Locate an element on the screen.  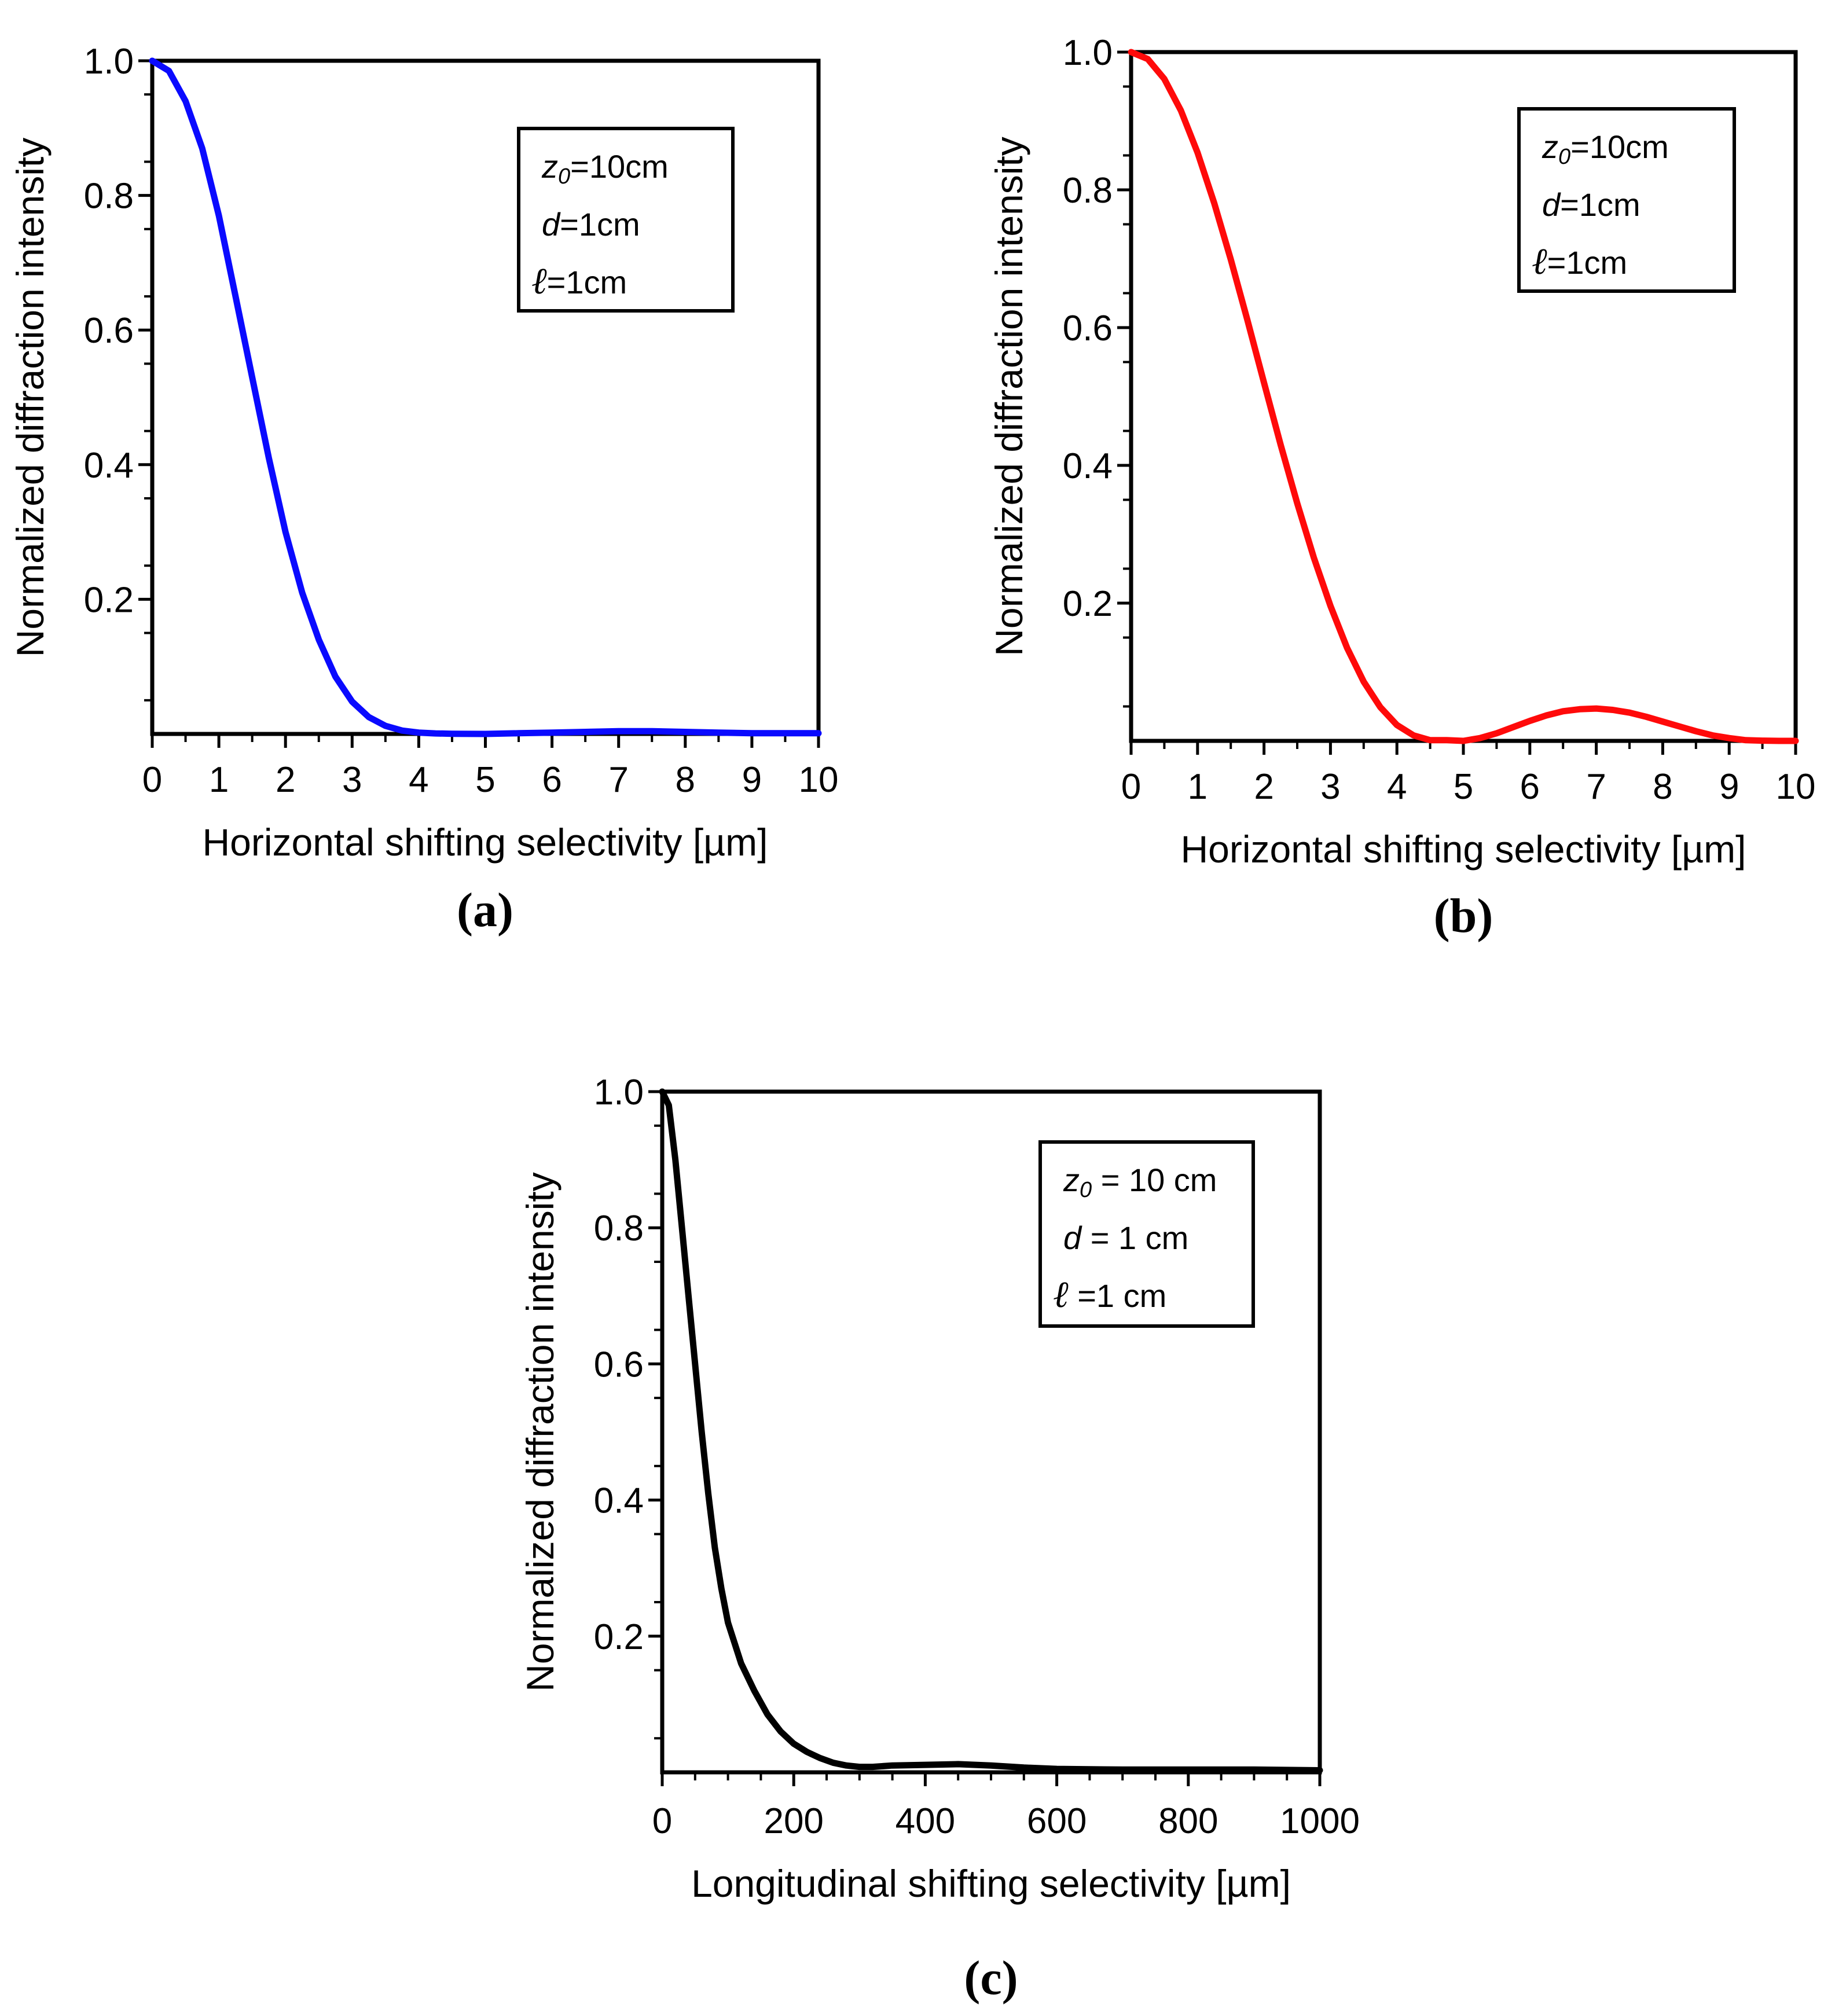
x-tick-label: 200 is located at coordinates (793, 1821).